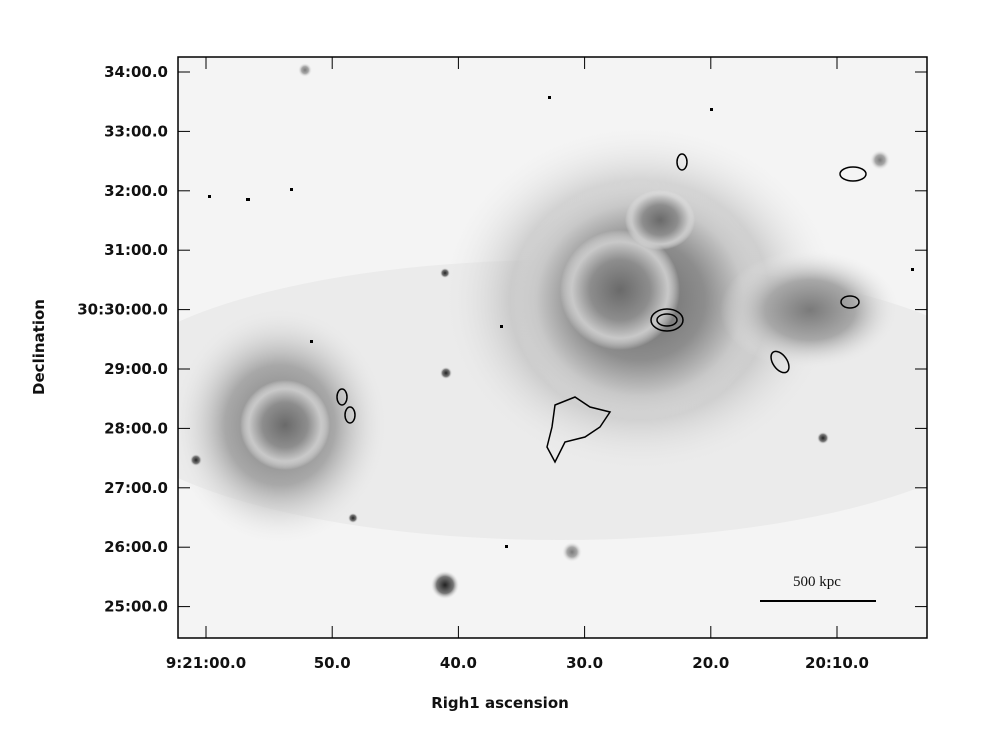 This screenshot has height=752, width=981. I want to click on y-tick-label: 29:00.0, so click(136, 369).